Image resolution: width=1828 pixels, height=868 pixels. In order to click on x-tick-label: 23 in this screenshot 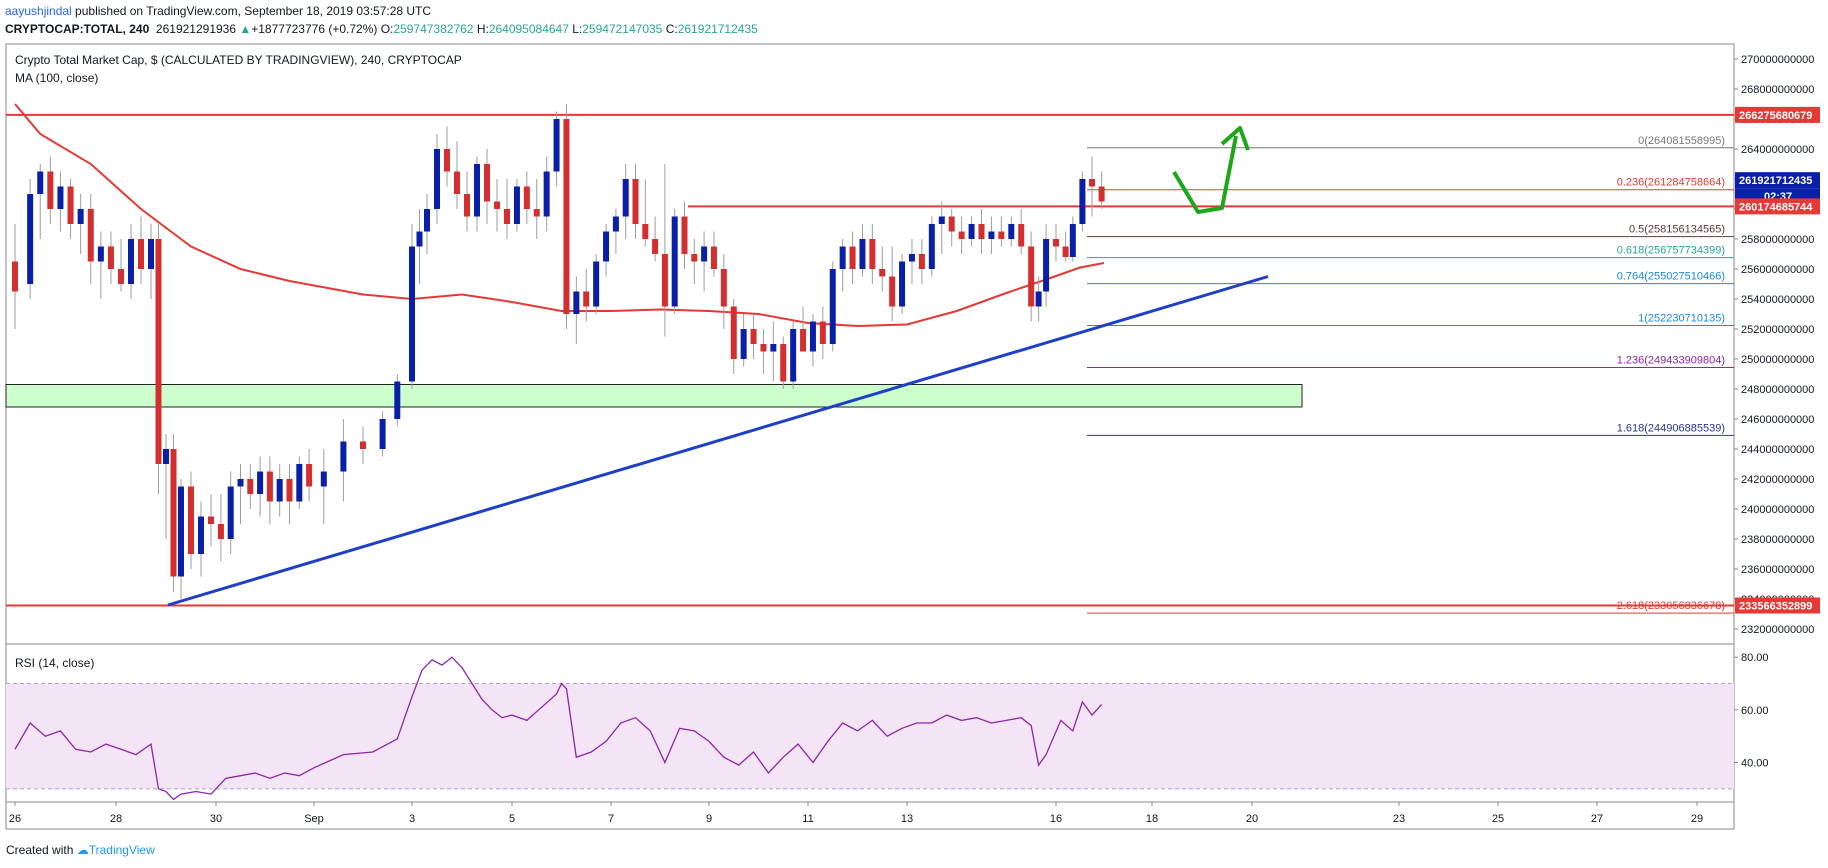, I will do `click(1399, 819)`.